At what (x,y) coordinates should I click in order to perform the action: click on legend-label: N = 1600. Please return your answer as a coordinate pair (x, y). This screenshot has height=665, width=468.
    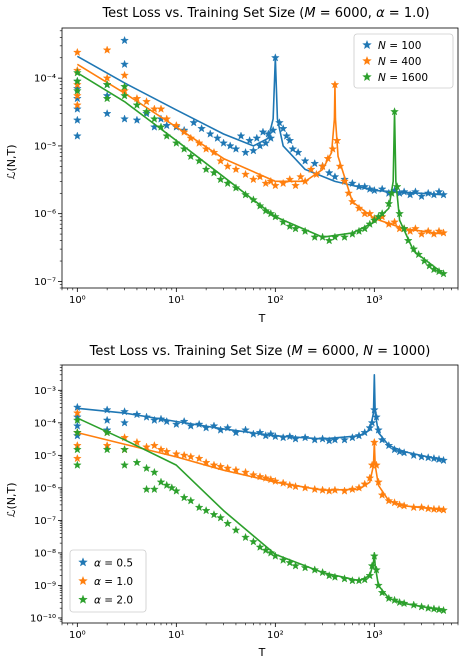
    Looking at the image, I should click on (403, 78).